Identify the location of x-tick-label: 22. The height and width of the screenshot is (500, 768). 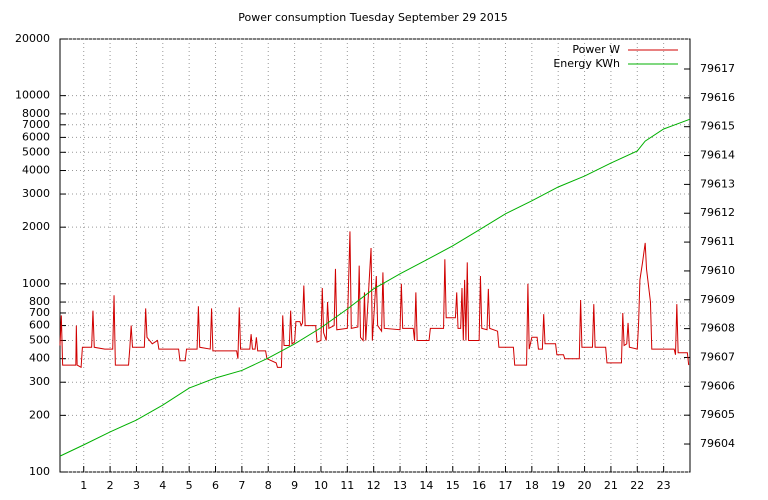
(637, 485).